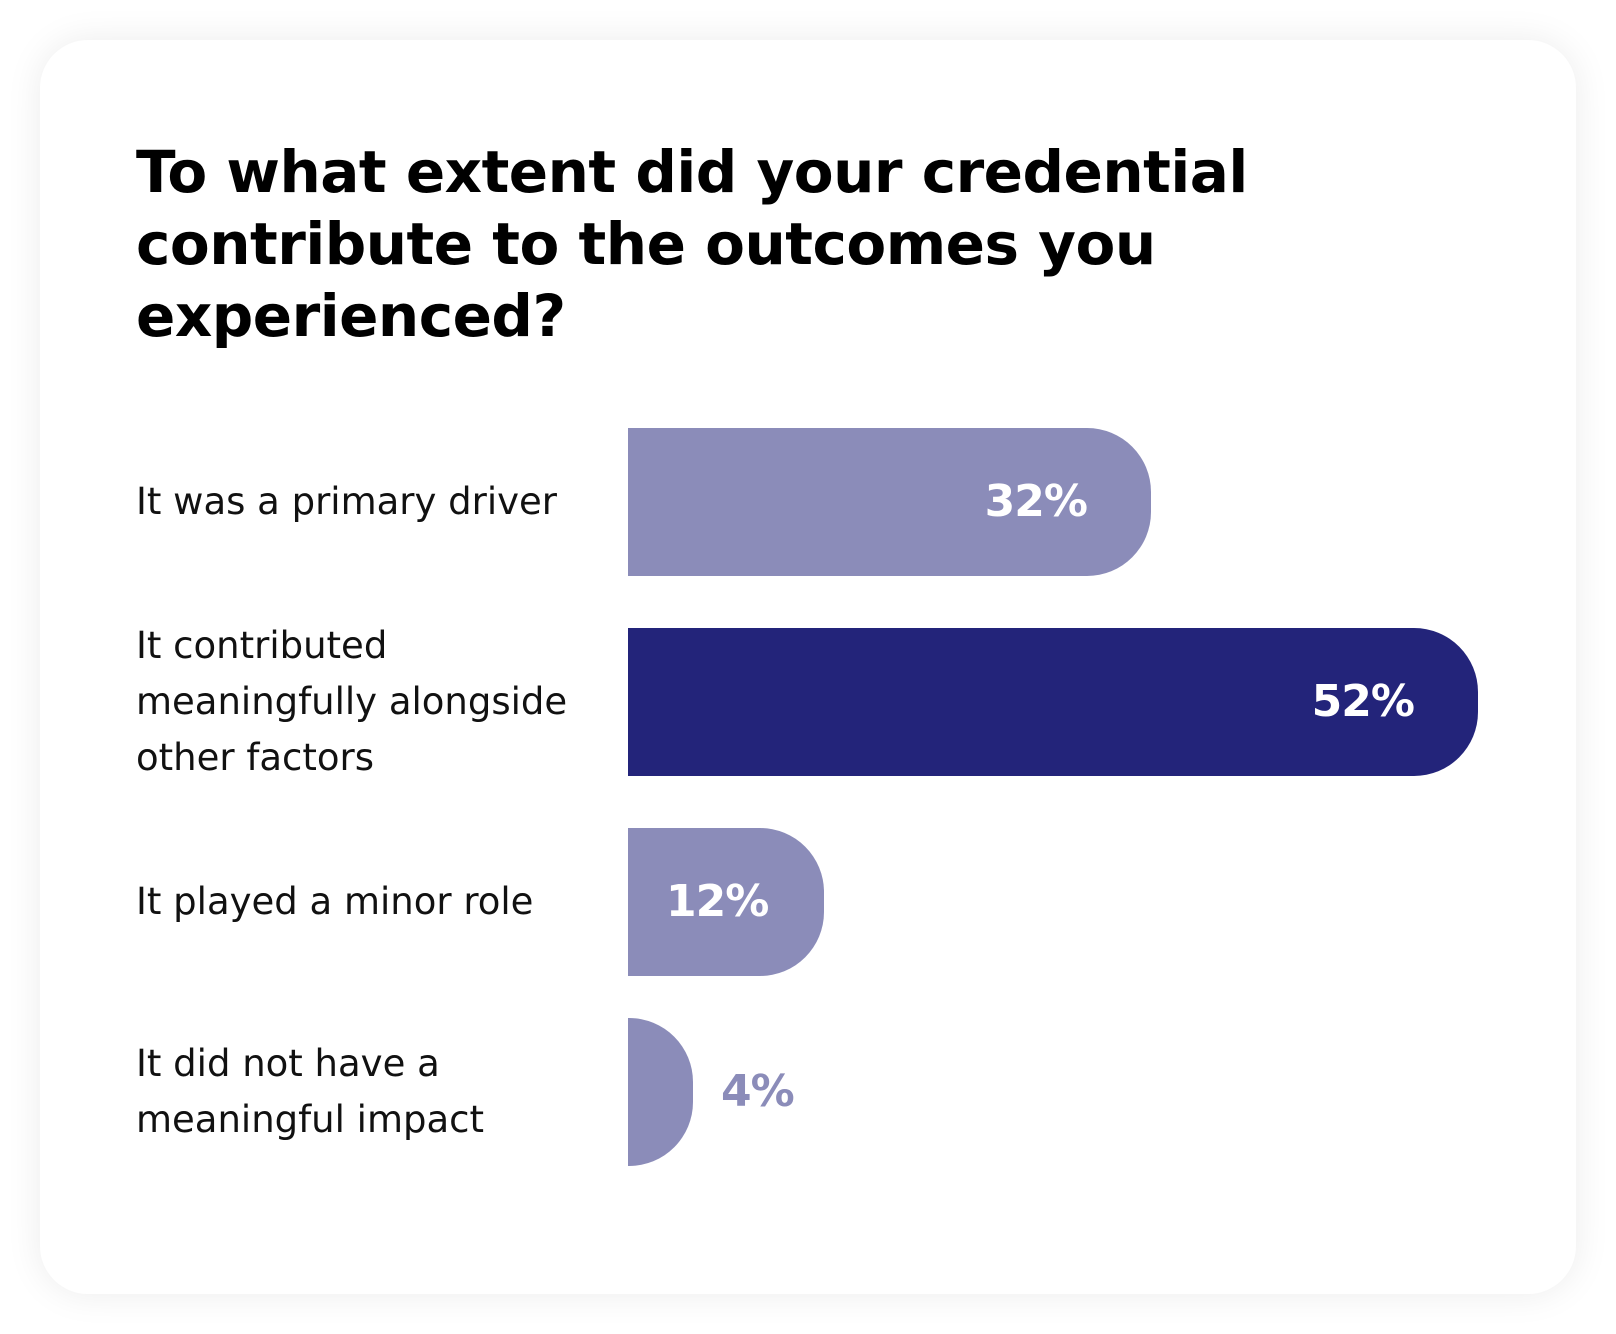 The image size is (1616, 1334). What do you see at coordinates (758, 1091) in the screenshot?
I see `value-label: 4%` at bounding box center [758, 1091].